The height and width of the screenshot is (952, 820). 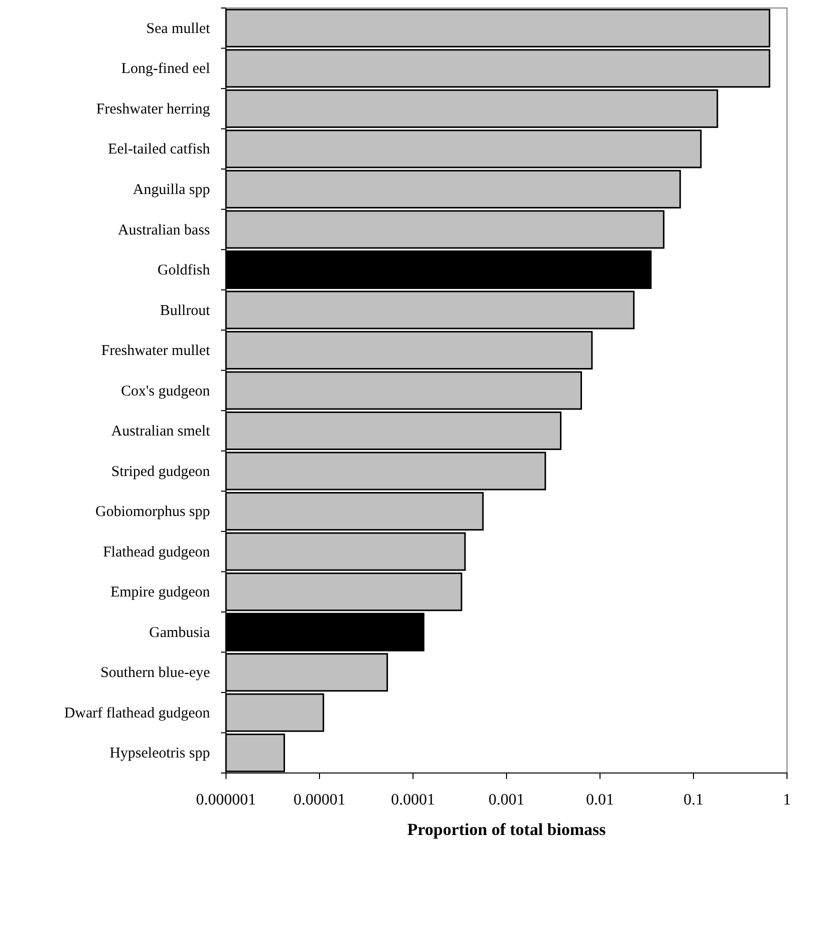 I want to click on y-tick-label: Flathead gudgeon, so click(x=156, y=552).